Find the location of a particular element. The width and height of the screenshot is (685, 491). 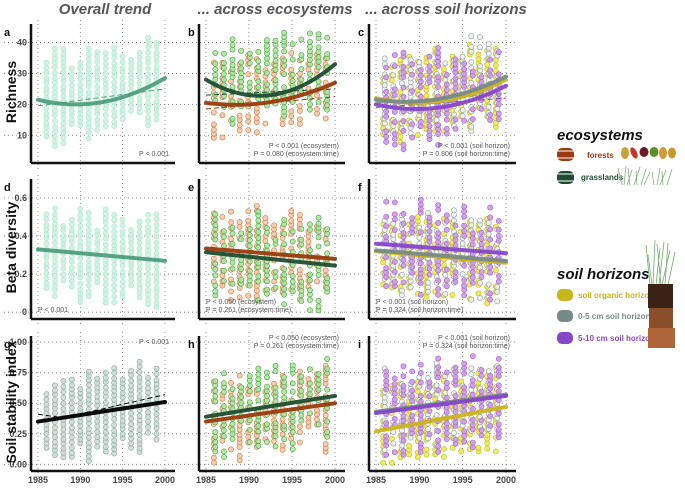

panel-label: i is located at coordinates (359, 345).